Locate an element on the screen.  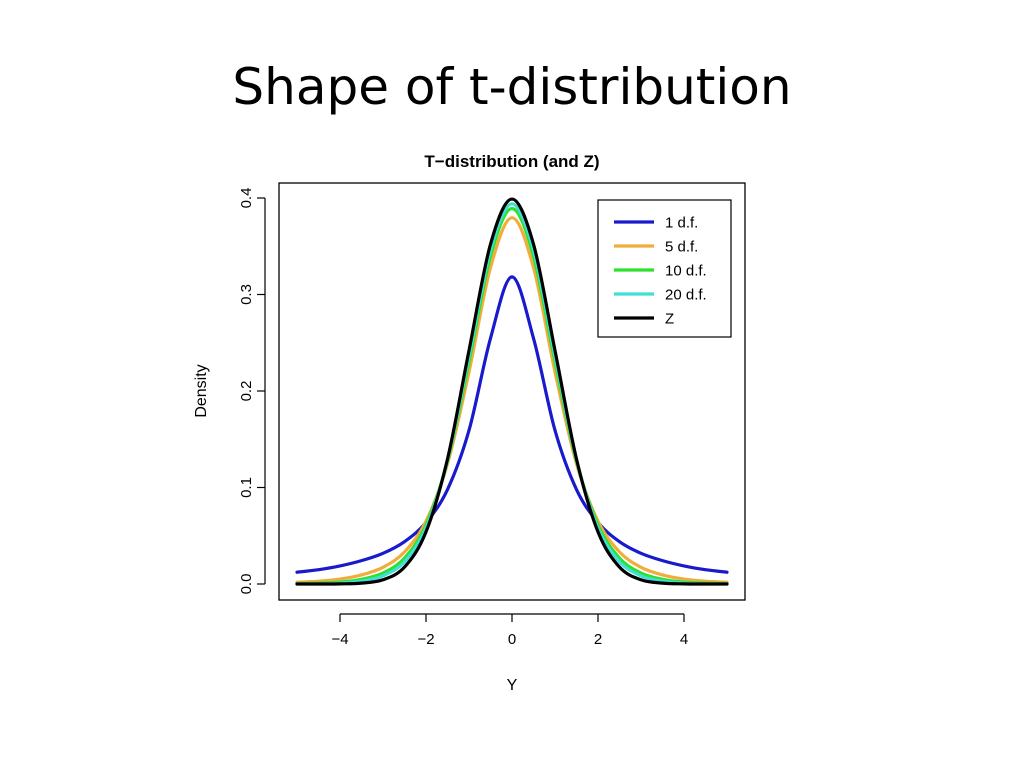
chart-title: T−distribution (and Z) is located at coordinates (511, 161).